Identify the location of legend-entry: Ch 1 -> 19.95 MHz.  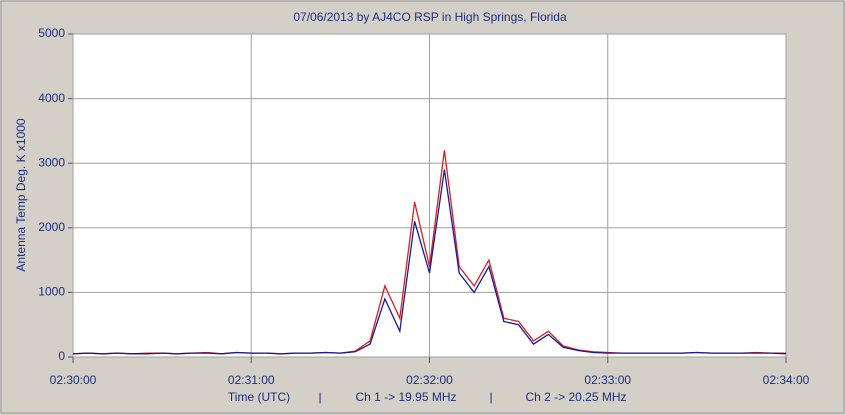
(405, 397).